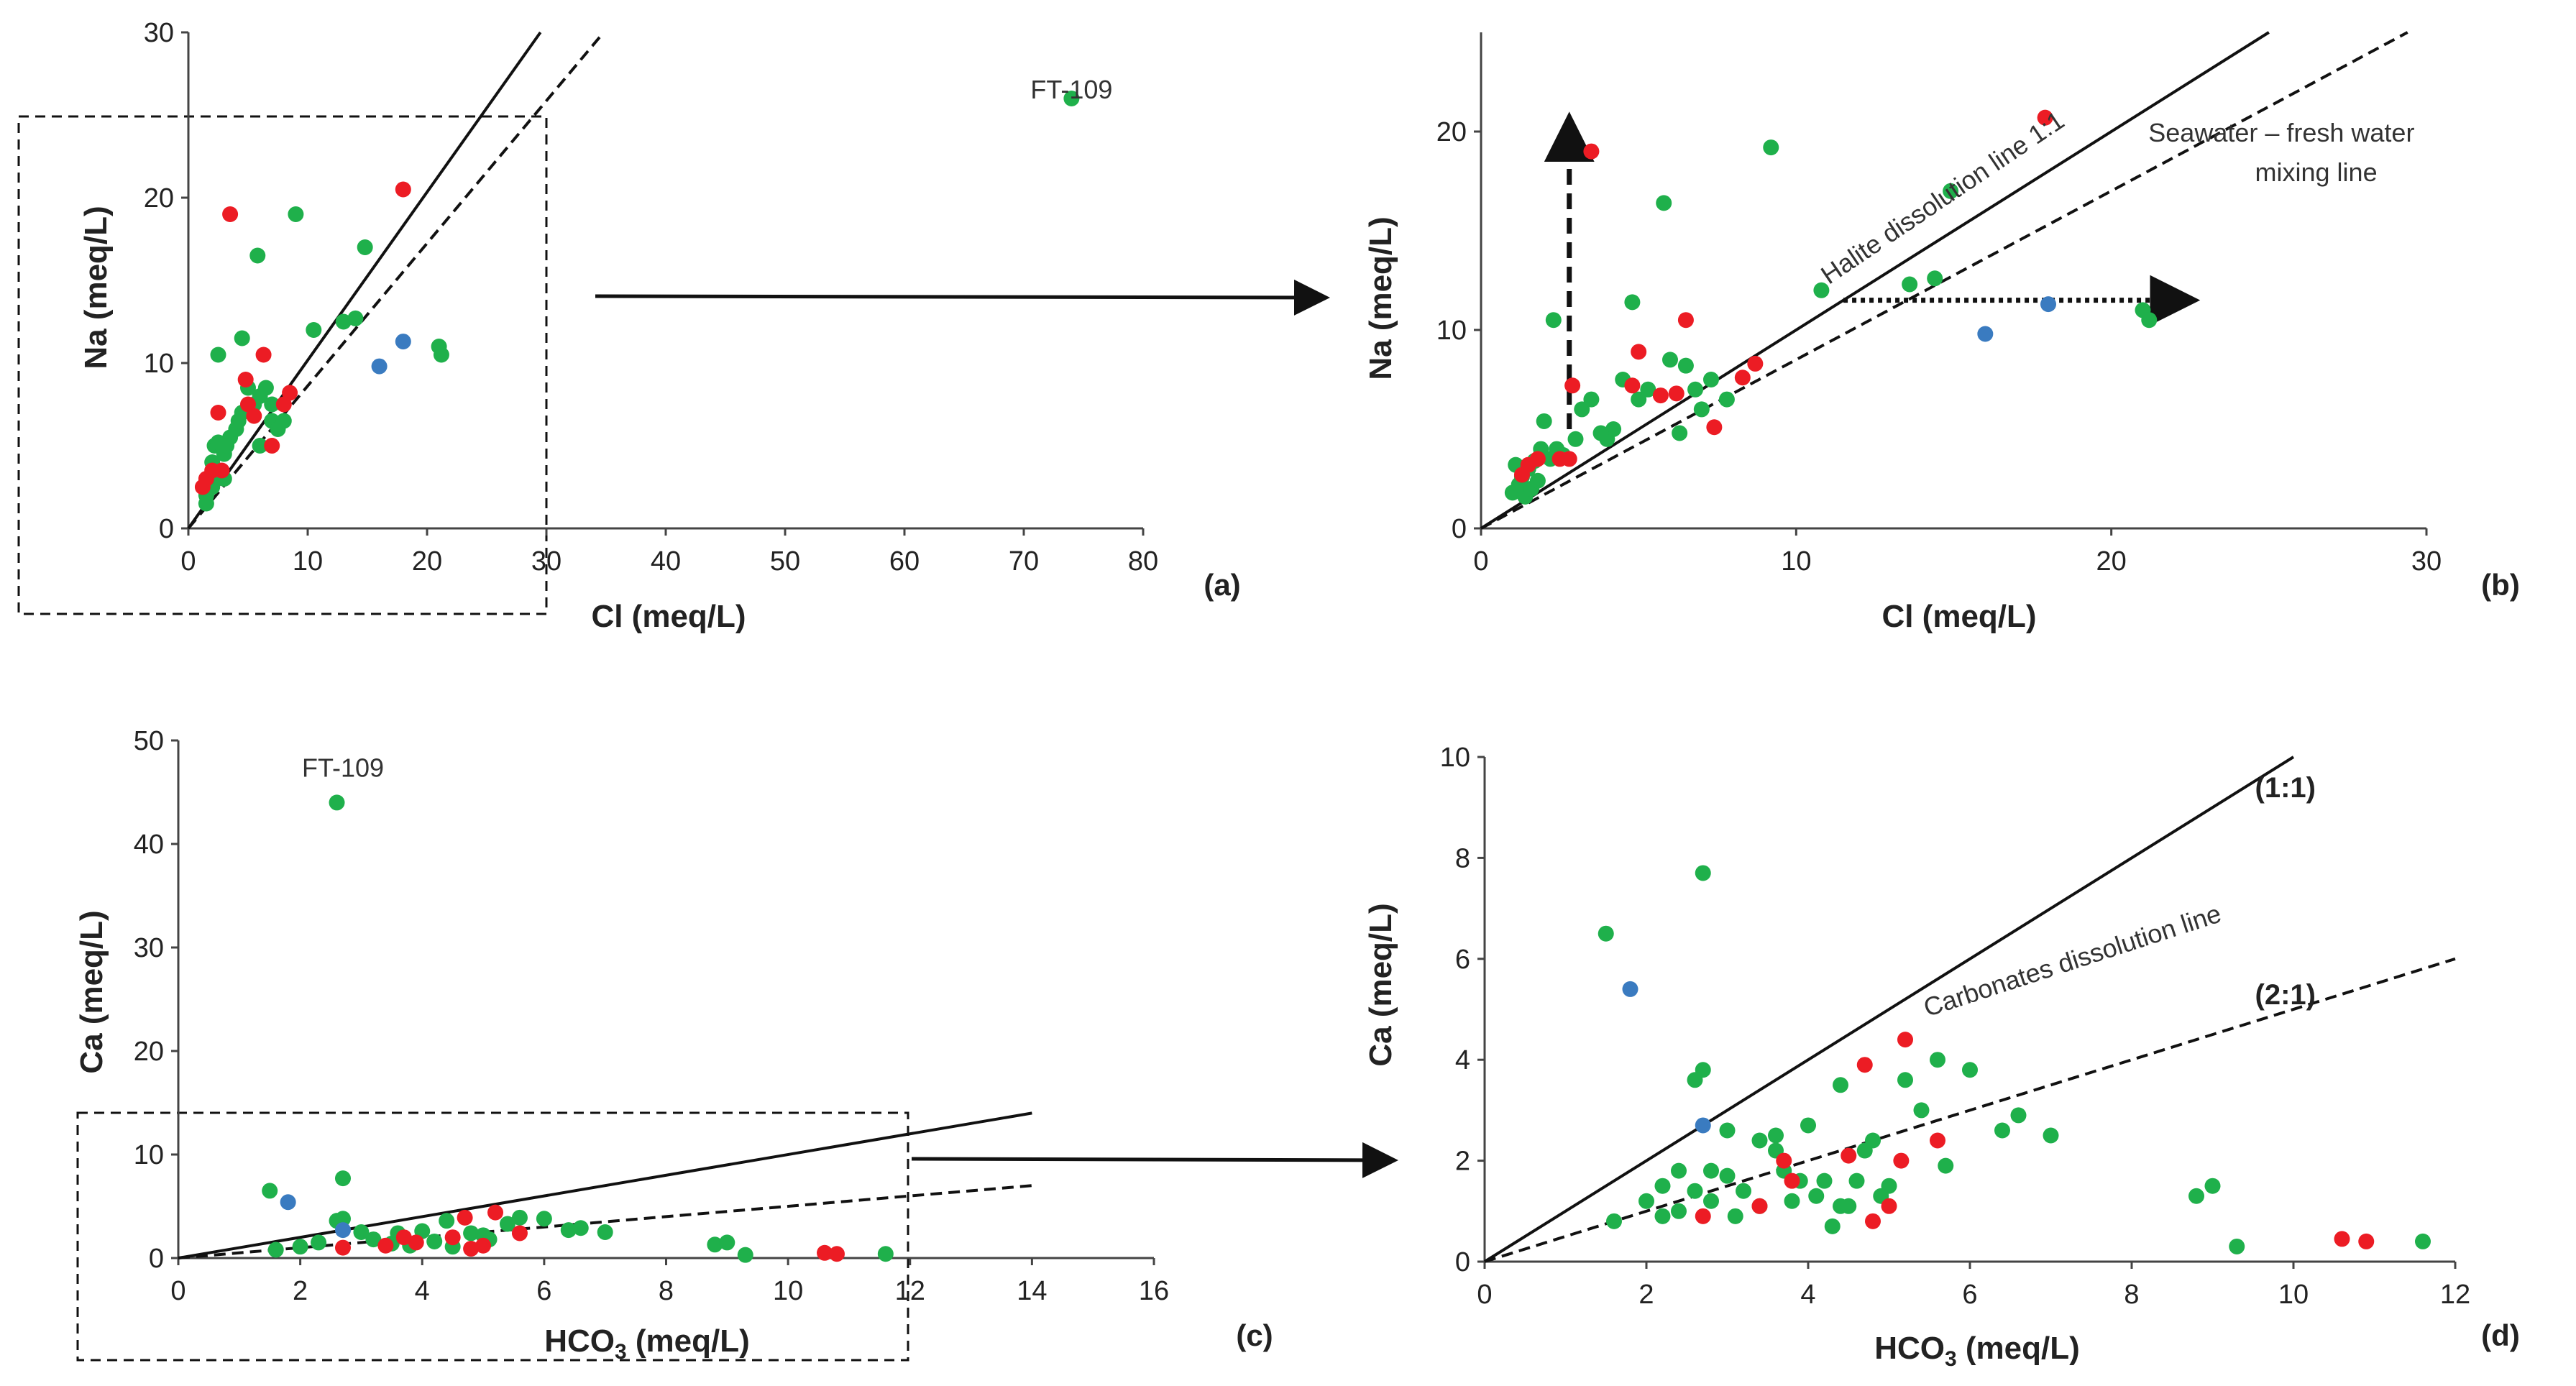 Image resolution: width=2576 pixels, height=1386 pixels. I want to click on panel-a-x-tick-label: 30, so click(546, 561).